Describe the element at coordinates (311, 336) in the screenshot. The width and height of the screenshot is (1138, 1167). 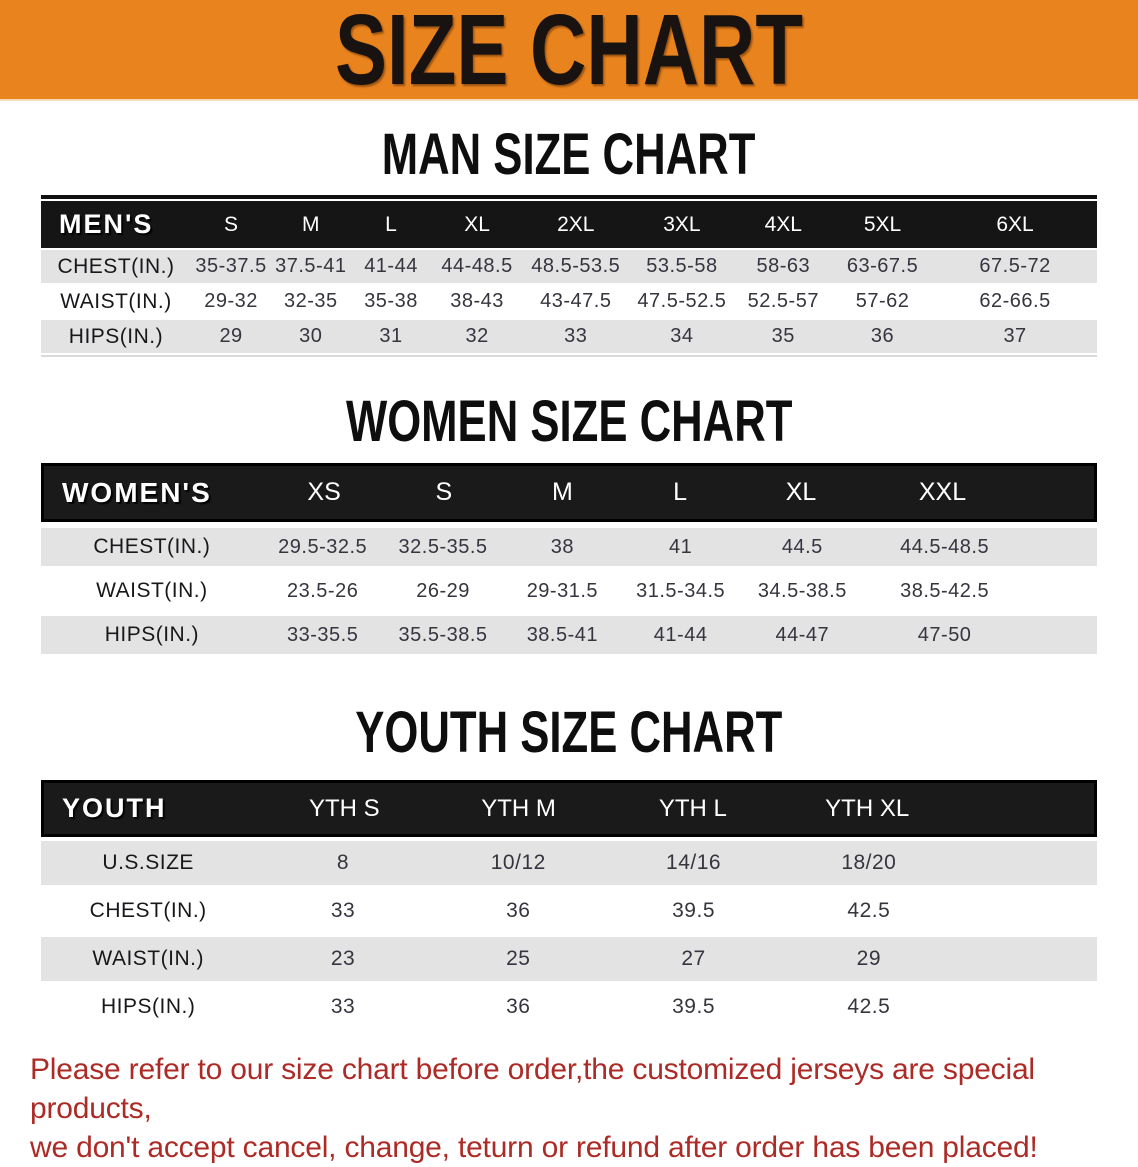
I see `value-cell: 30` at that location.